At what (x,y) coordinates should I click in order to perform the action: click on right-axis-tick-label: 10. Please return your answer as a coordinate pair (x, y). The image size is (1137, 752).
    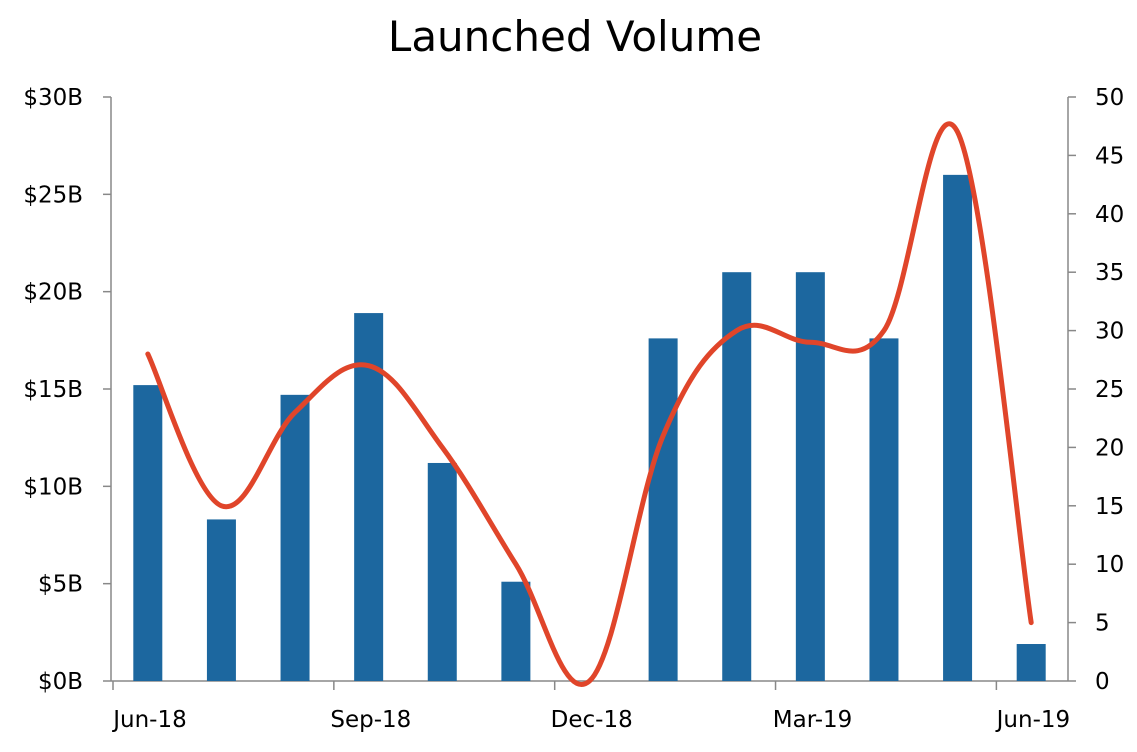
    Looking at the image, I should click on (1109, 565).